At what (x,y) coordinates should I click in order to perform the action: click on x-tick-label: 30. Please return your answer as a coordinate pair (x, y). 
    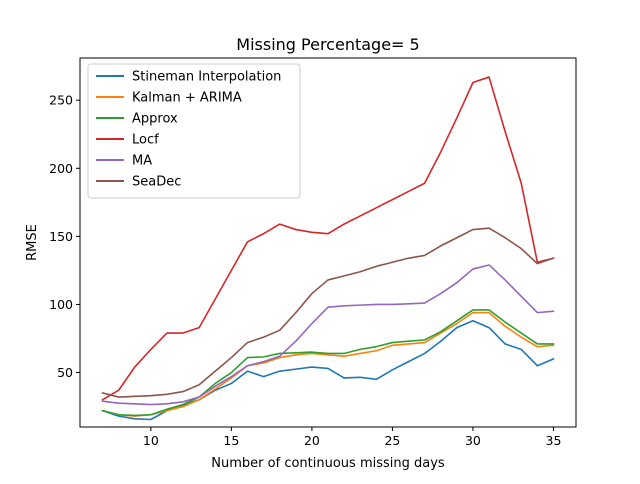
    Looking at the image, I should click on (473, 440).